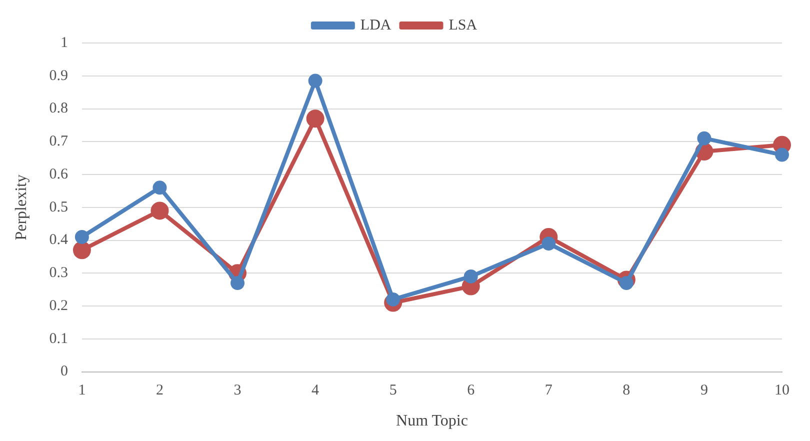 The width and height of the screenshot is (810, 441). What do you see at coordinates (316, 390) in the screenshot?
I see `x-tick-label: 4` at bounding box center [316, 390].